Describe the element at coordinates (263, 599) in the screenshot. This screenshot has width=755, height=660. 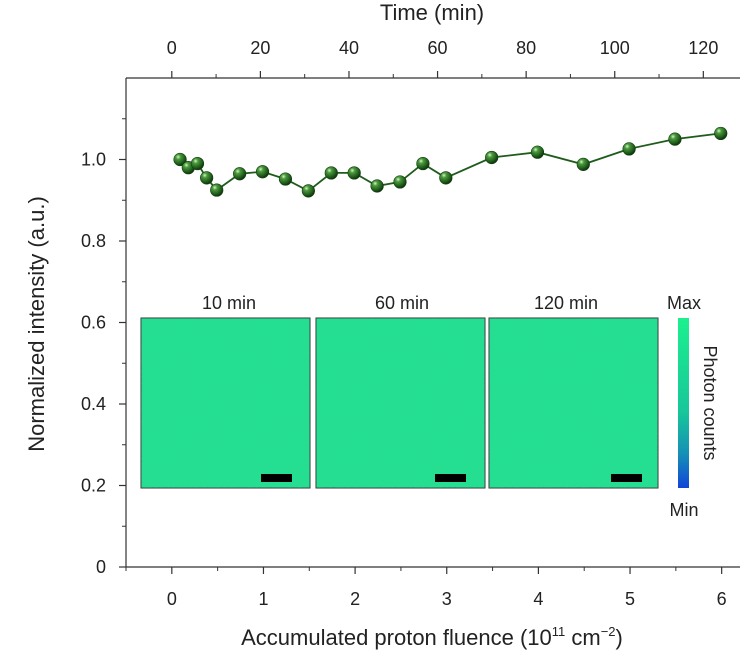
I see `x-tick-label: 1` at that location.